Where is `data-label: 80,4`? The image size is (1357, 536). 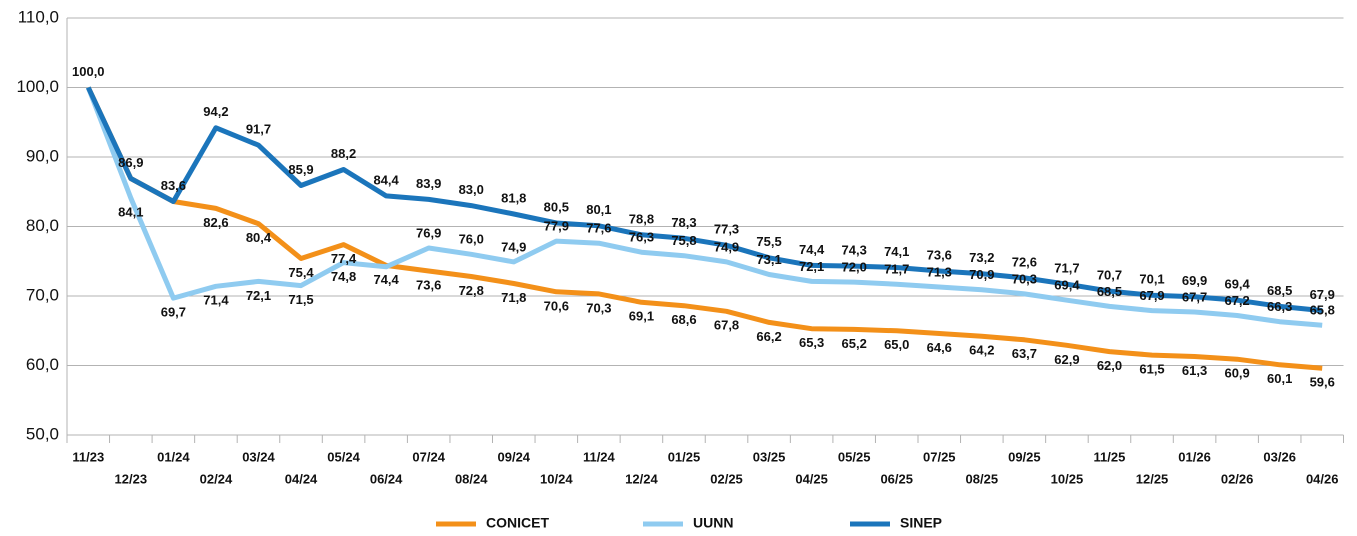
data-label: 80,4 is located at coordinates (259, 237).